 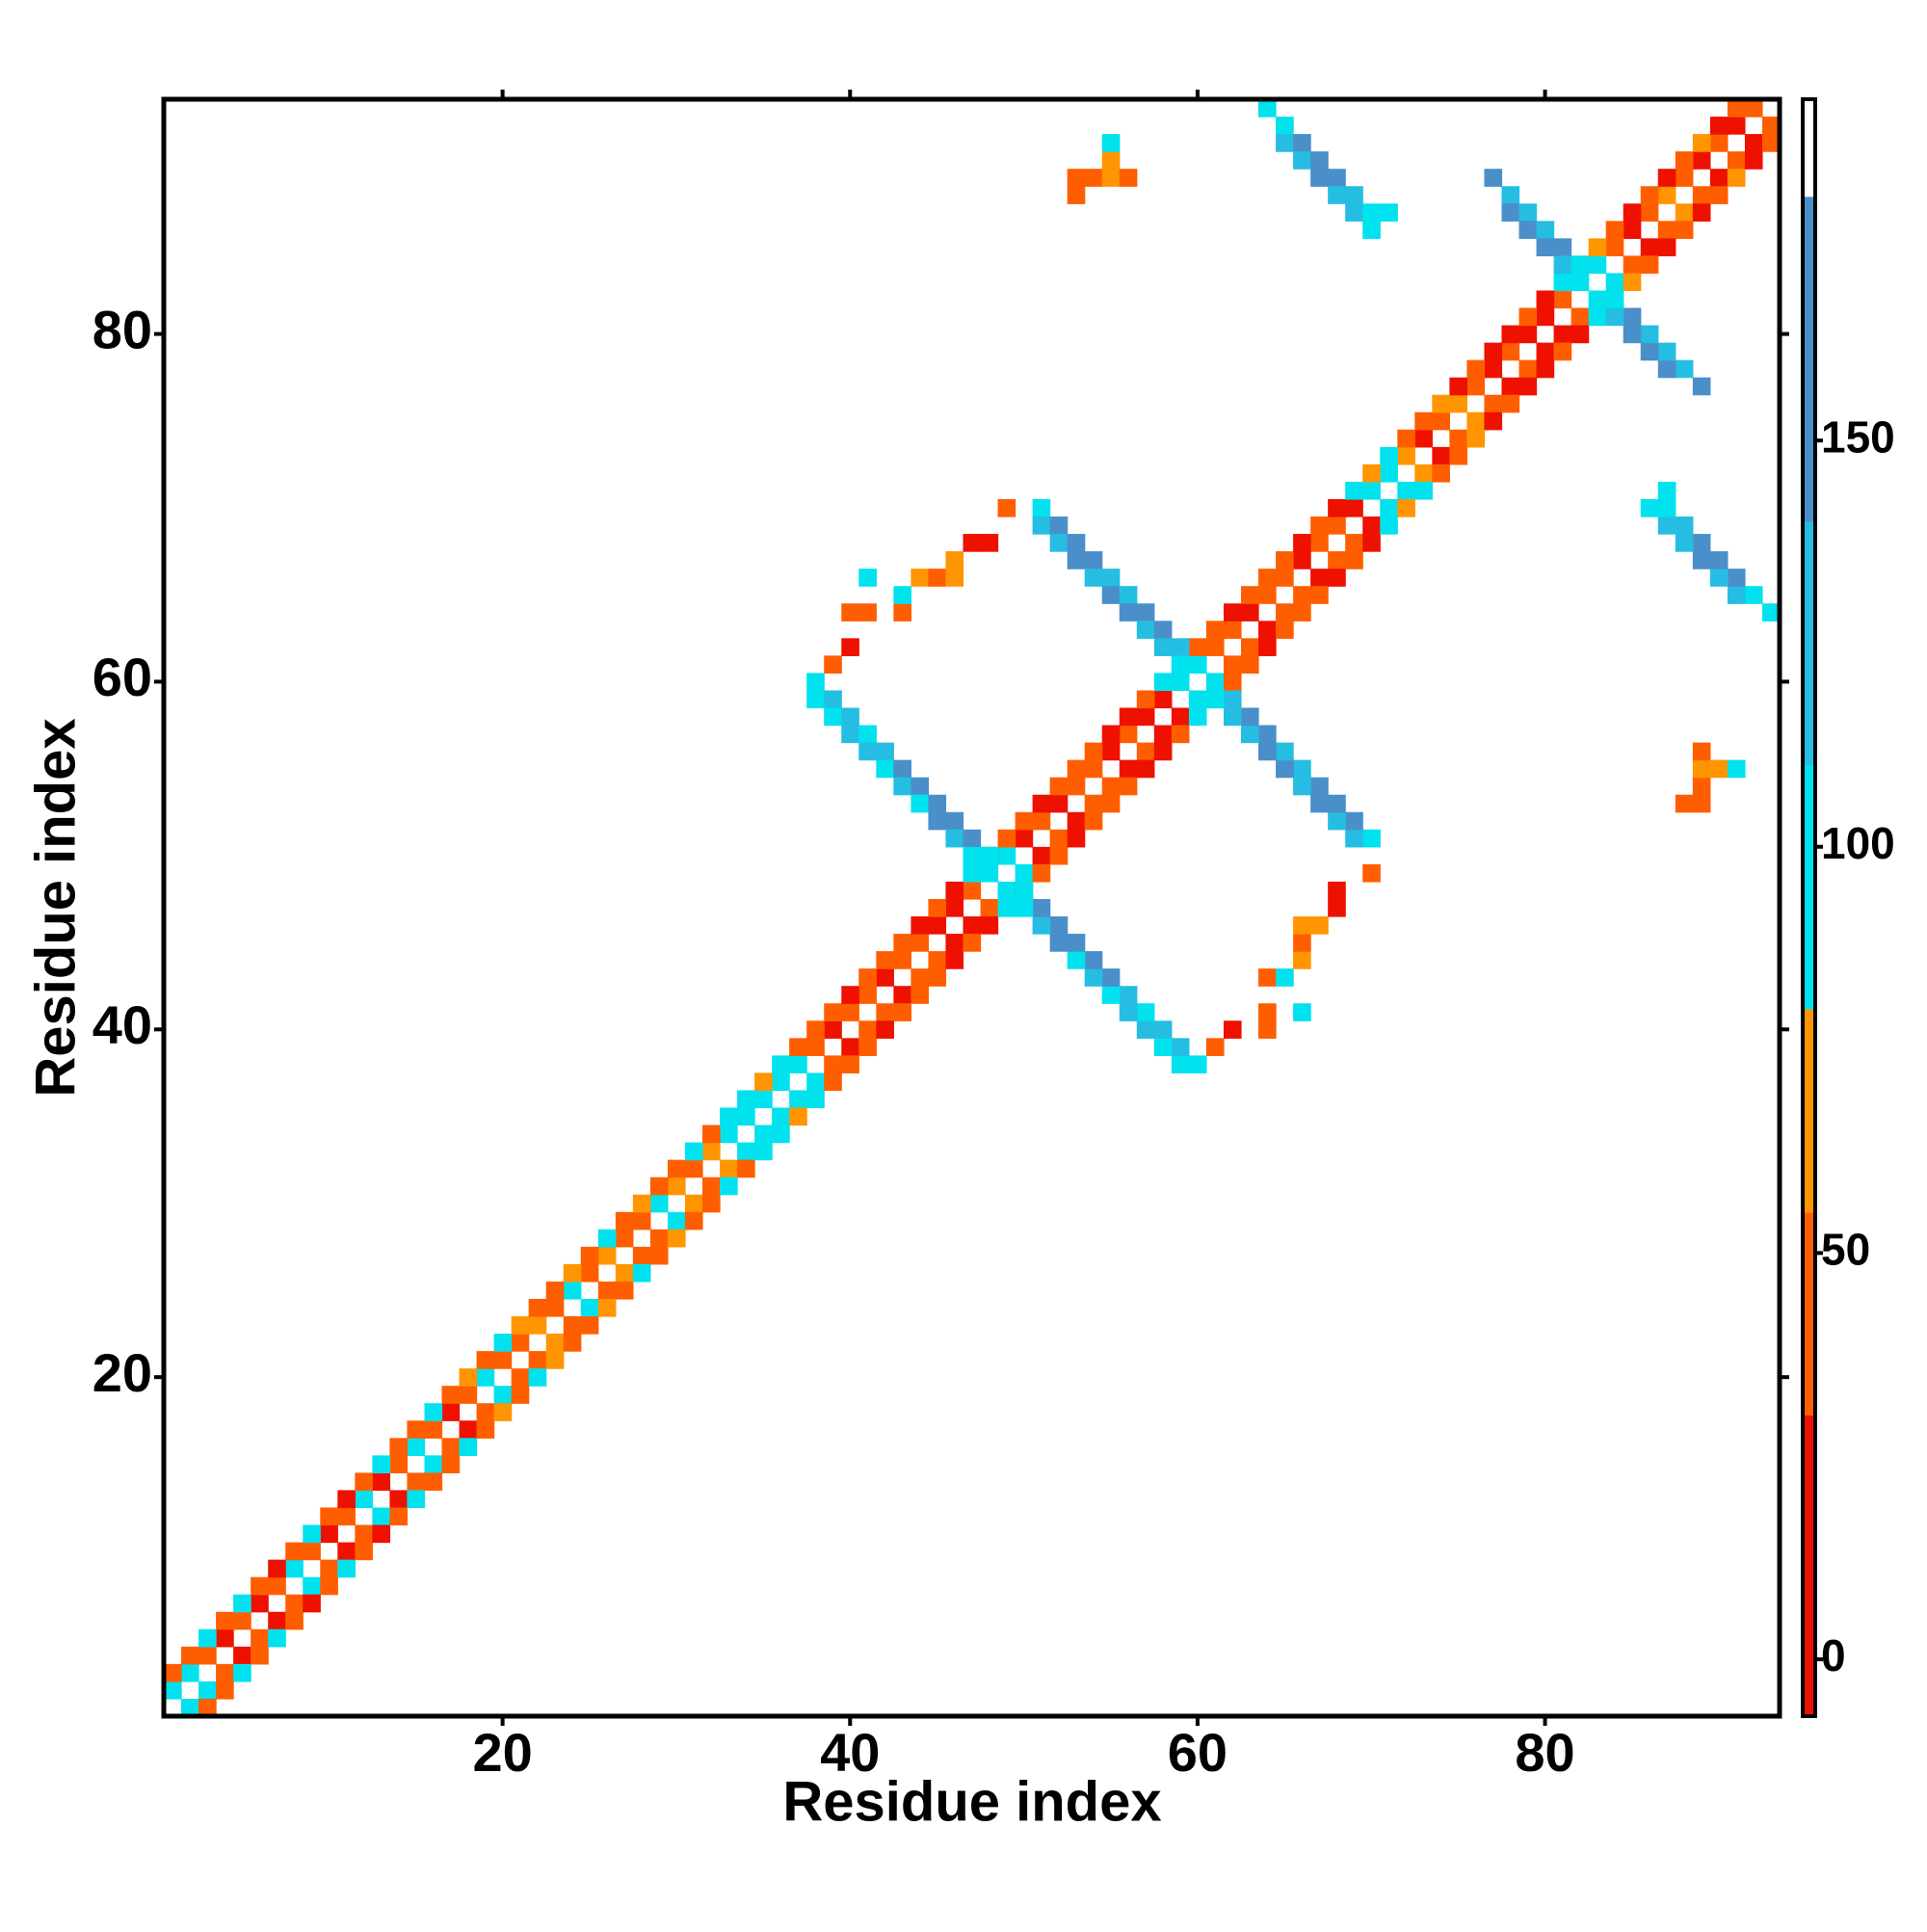 I want to click on colorbar-frame, so click(x=1809, y=907).